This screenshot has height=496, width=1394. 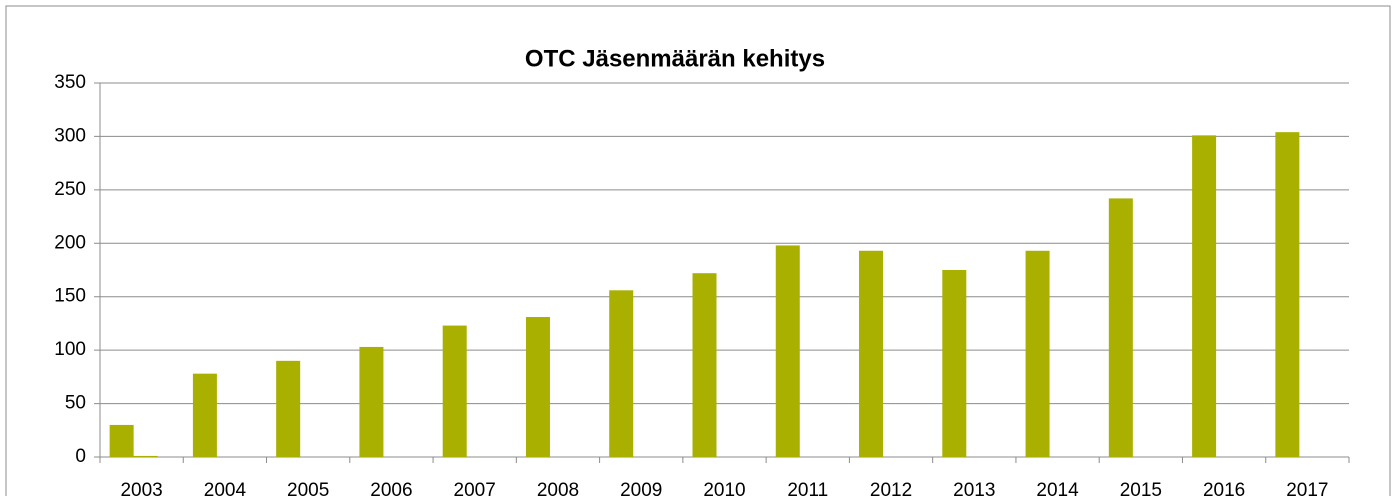 I want to click on x-tick-label: 2009, so click(x=641, y=488).